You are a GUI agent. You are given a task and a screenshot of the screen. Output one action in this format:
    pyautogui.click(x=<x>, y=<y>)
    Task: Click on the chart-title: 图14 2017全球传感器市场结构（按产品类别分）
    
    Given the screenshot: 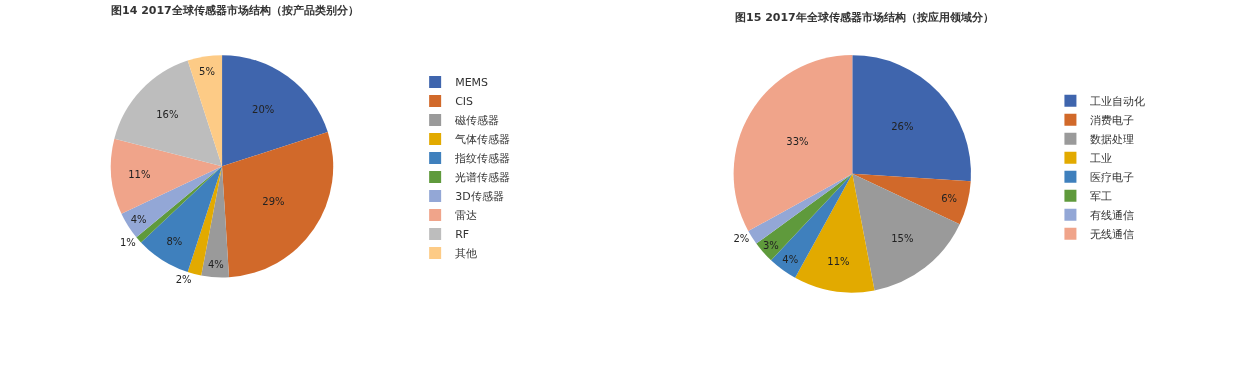 What is the action you would take?
    pyautogui.click(x=235, y=10)
    